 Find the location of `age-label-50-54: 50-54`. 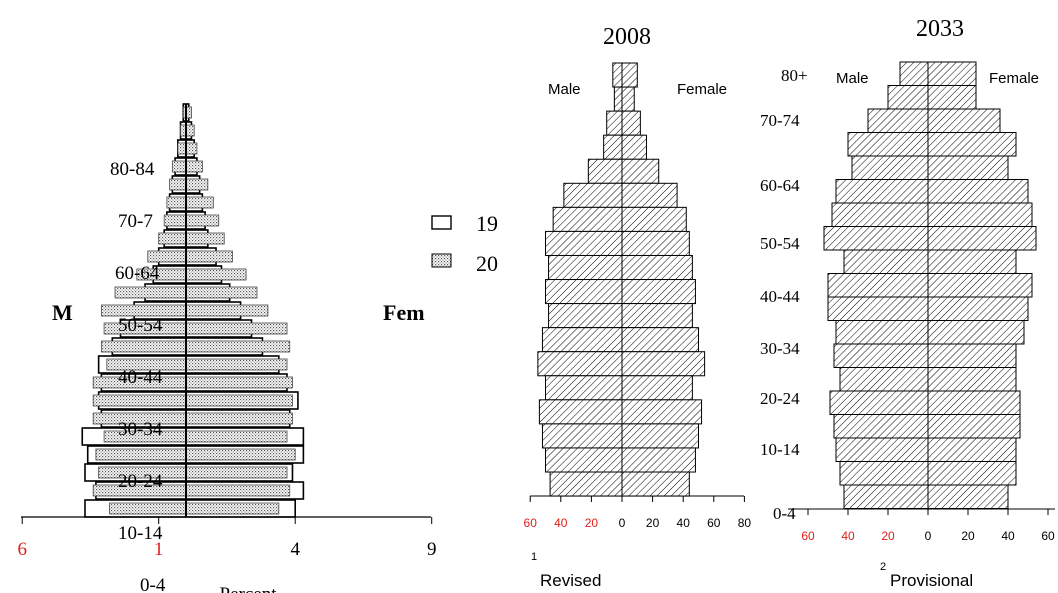

age-label-50-54: 50-54 is located at coordinates (140, 325).